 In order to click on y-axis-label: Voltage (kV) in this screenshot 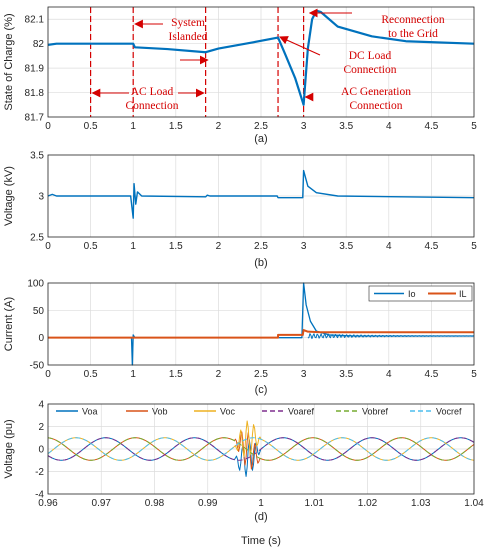, I will do `click(9, 196)`.